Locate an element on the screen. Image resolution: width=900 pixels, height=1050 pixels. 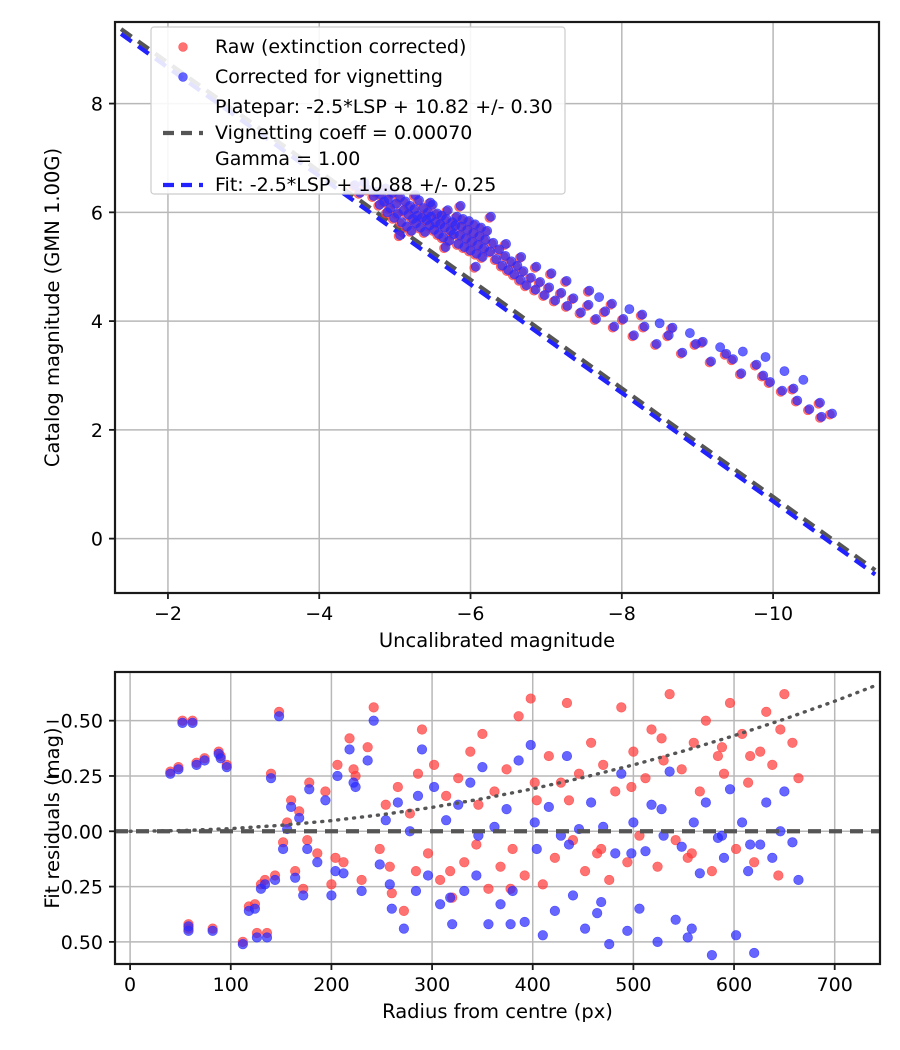
legend-box is located at coordinates (358, 110).